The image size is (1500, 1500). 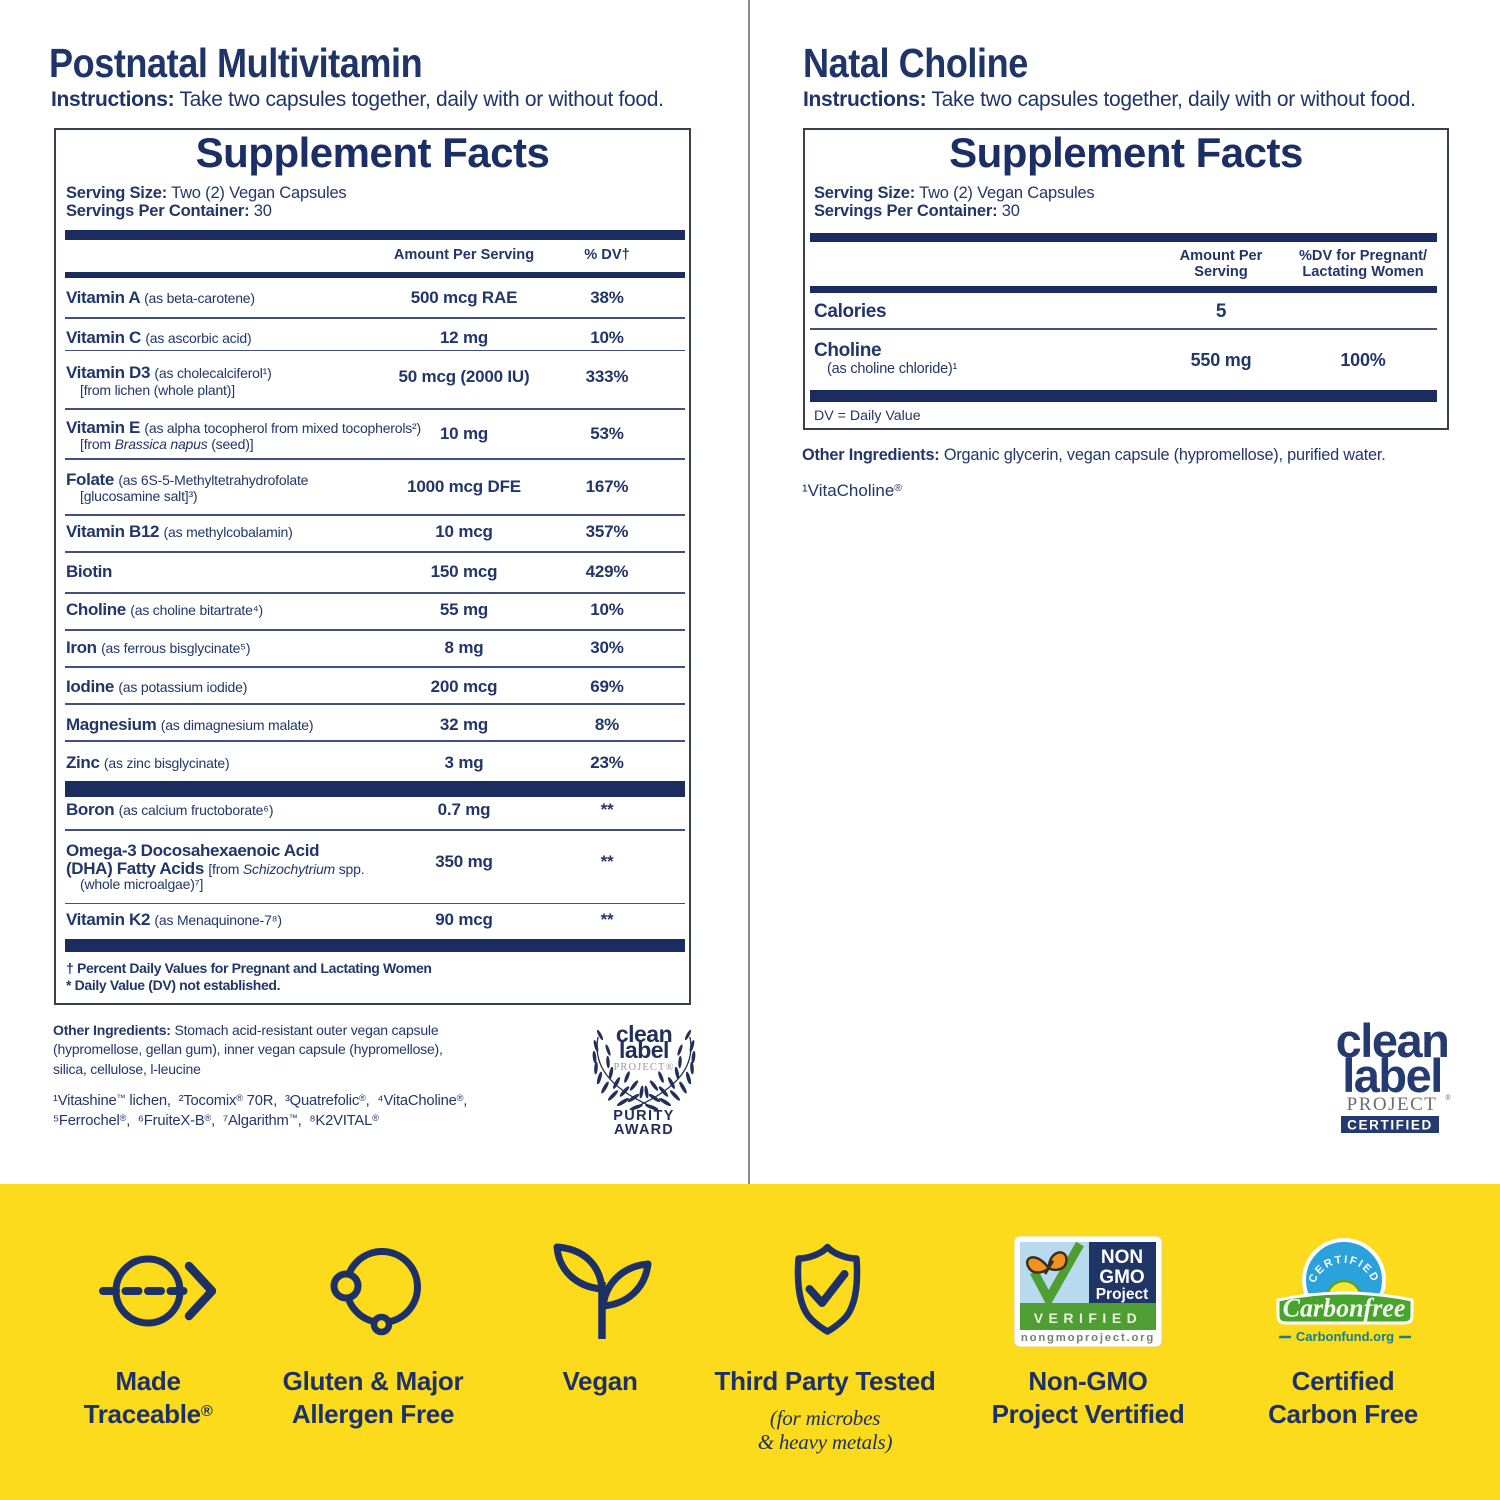 I want to click on svg-text: Project, so click(x=1122, y=1294).